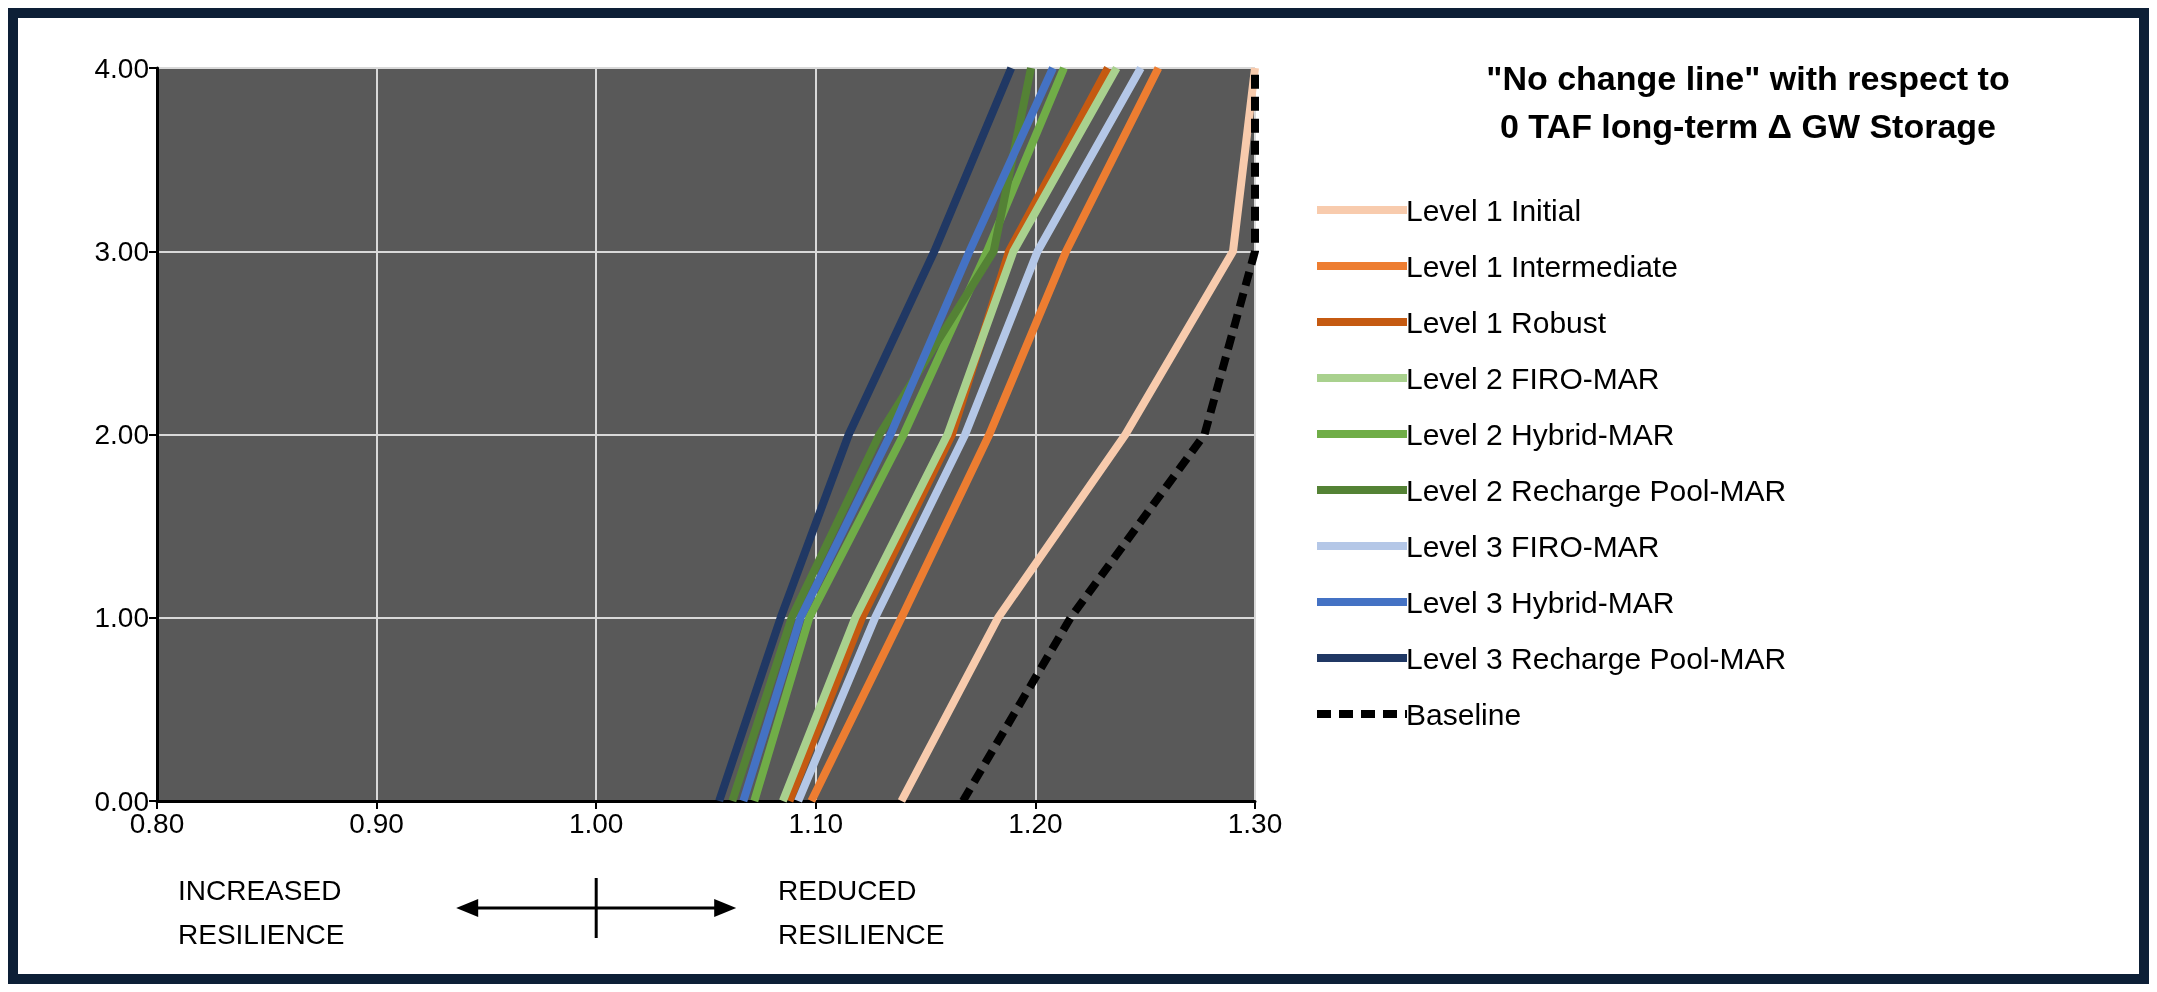  Describe the element at coordinates (1035, 823) in the screenshot. I see `x-tick-label: 1.20` at that location.